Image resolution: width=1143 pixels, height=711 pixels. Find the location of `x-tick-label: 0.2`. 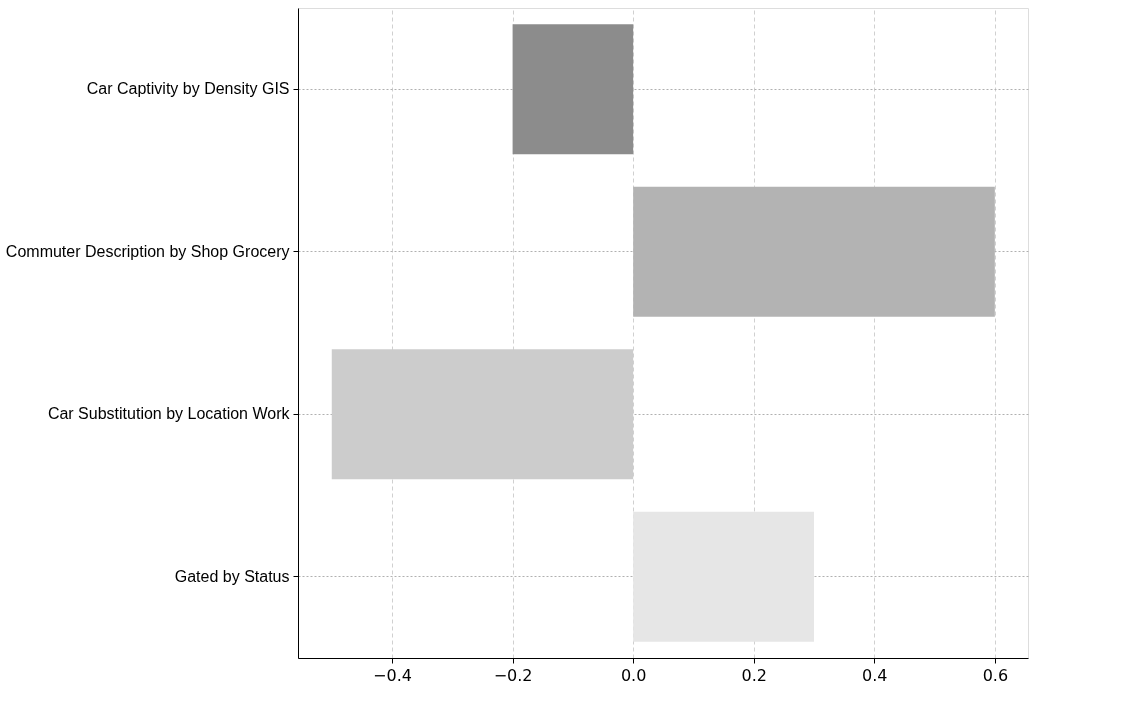

x-tick-label: 0.2 is located at coordinates (754, 675).